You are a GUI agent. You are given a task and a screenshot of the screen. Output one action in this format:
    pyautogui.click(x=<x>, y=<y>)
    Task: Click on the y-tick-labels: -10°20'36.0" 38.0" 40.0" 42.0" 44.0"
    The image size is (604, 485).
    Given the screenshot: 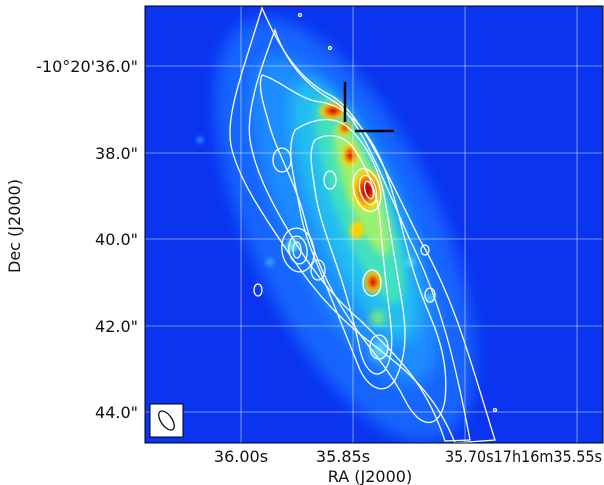 What is the action you would take?
    pyautogui.click(x=87, y=239)
    